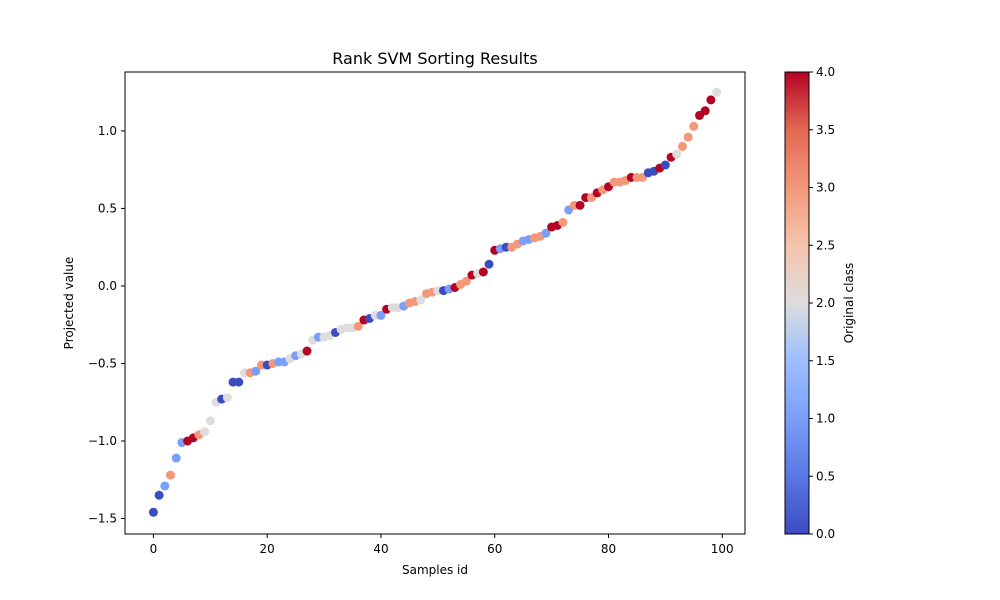 The width and height of the screenshot is (1000, 600). What do you see at coordinates (849, 303) in the screenshot?
I see `colorbar-label: Original class` at bounding box center [849, 303].